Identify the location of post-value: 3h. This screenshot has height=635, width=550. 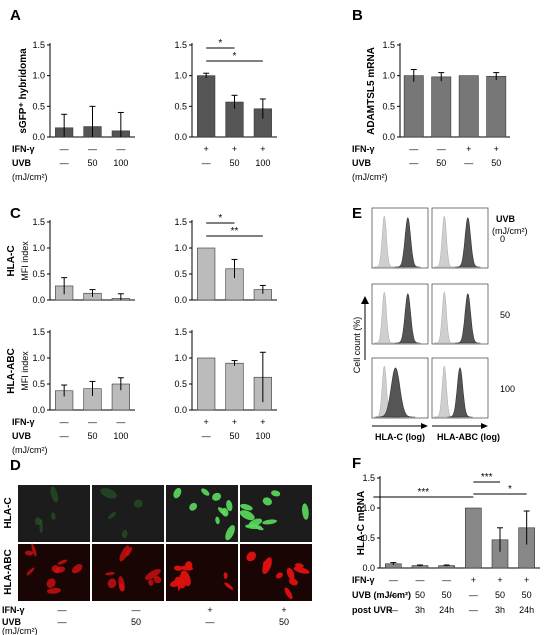
(500, 610).